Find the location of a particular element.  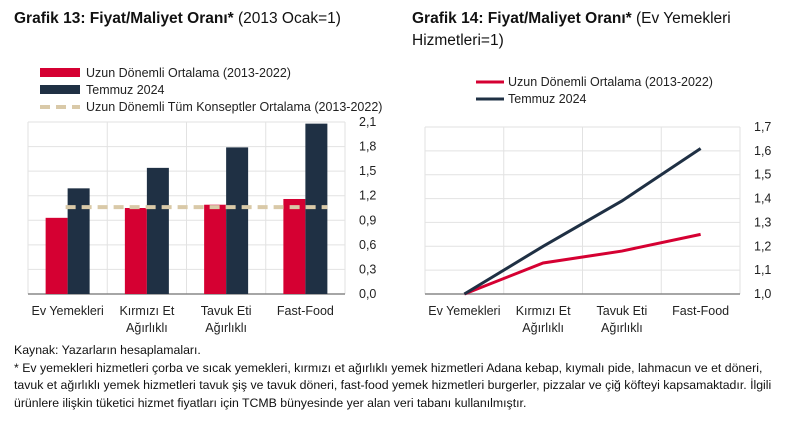

y-tick-label: 0,3 is located at coordinates (367, 269).